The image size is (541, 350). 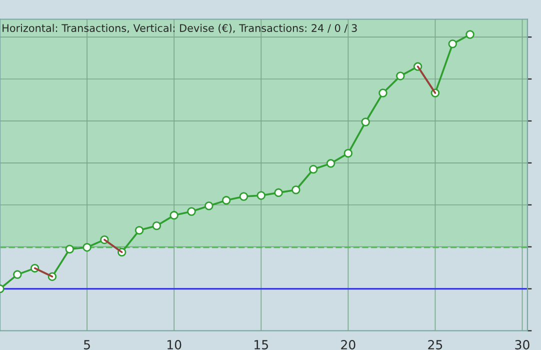 I want to click on chart-title: Horizontal: Transactions, Vertical: Devise (€), Transactions: 24 / 0 / 3, so click(x=179, y=29).